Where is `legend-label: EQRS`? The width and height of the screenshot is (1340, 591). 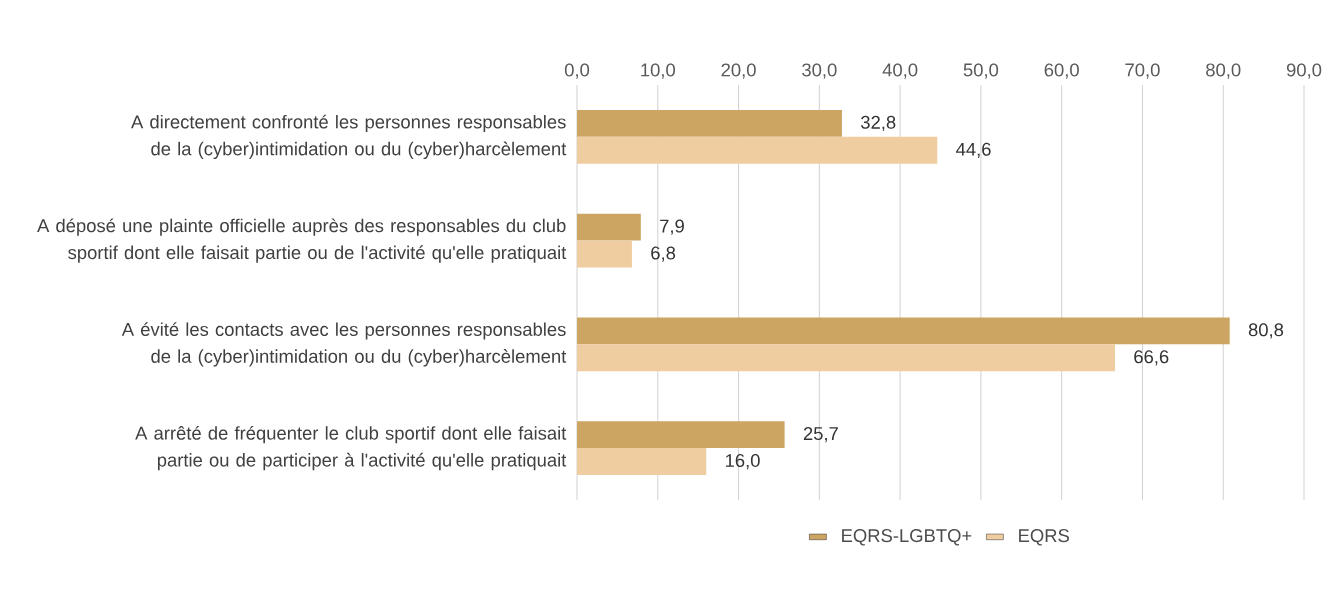
legend-label: EQRS is located at coordinates (1044, 537).